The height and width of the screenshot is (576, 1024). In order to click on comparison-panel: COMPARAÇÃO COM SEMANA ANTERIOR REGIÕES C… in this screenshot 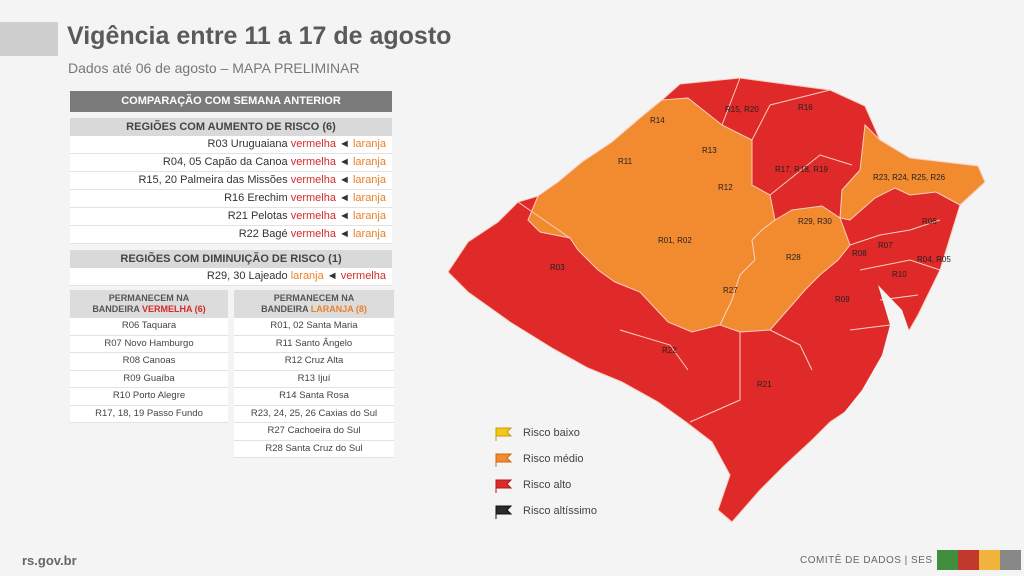, I will do `click(231, 188)`.